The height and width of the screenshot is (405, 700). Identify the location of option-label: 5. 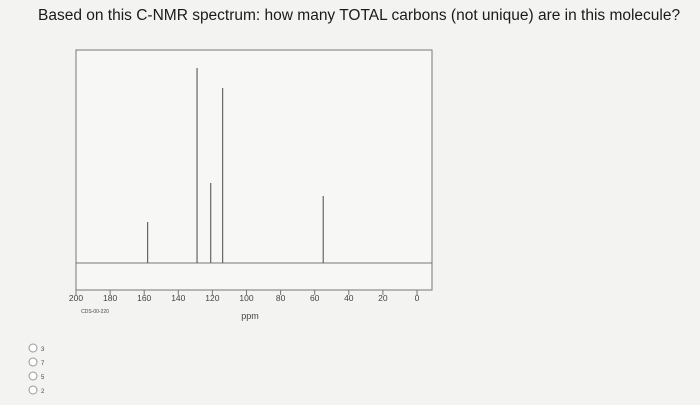
(43, 378).